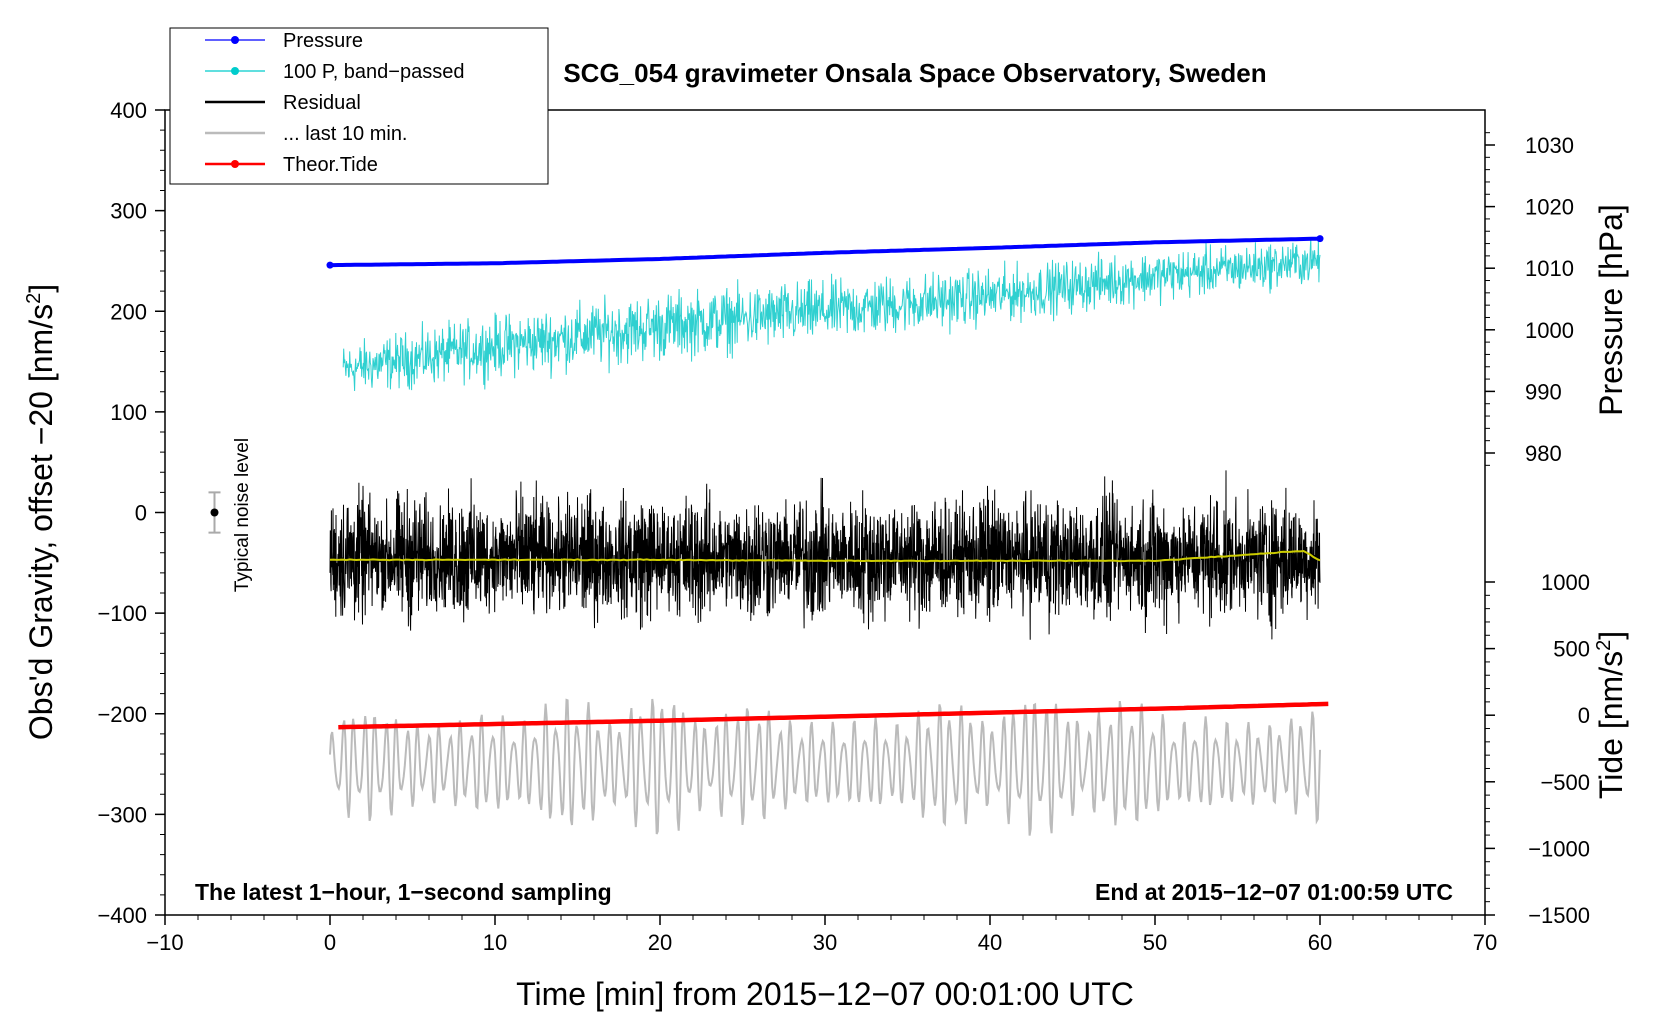 This screenshot has width=1660, height=1020. Describe the element at coordinates (1559, 848) in the screenshot. I see `tide-tick-label: −1000` at that location.